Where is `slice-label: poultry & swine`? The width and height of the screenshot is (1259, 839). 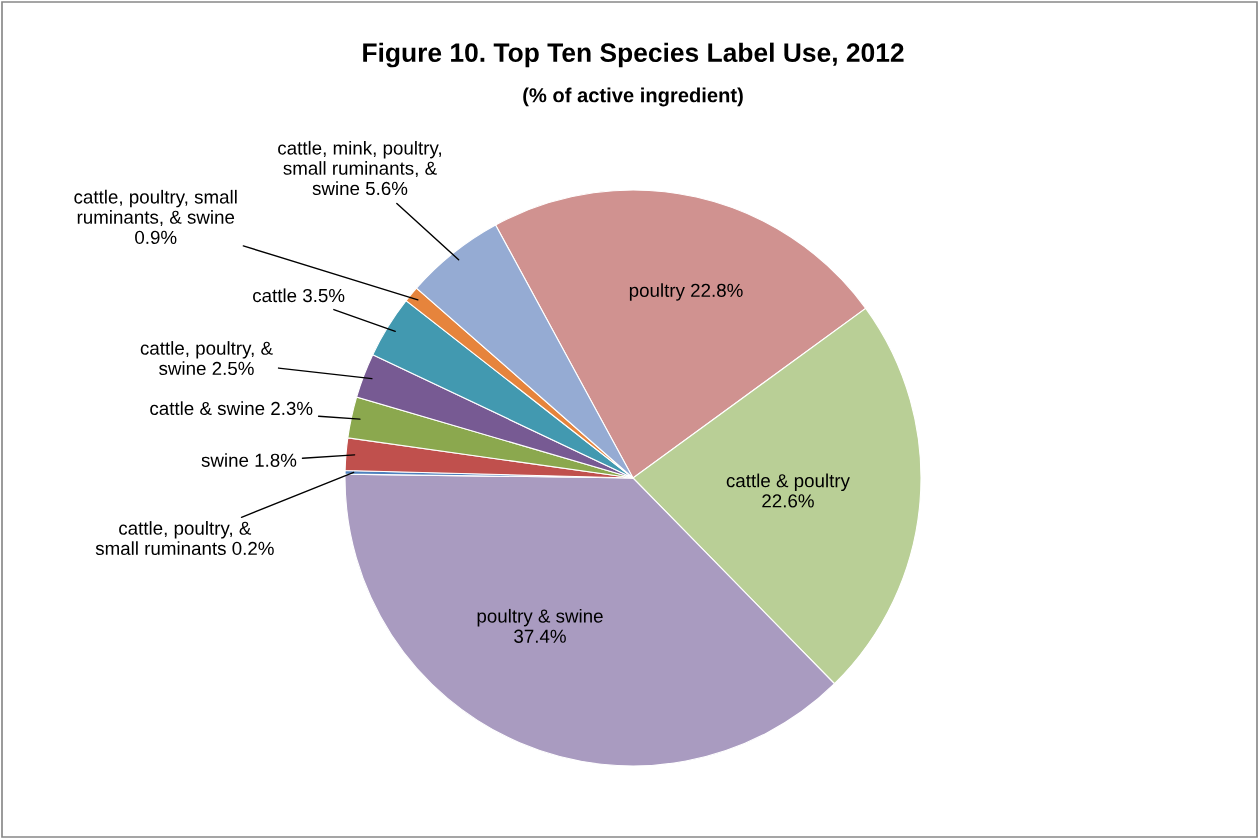
slice-label: poultry & swine is located at coordinates (540, 617).